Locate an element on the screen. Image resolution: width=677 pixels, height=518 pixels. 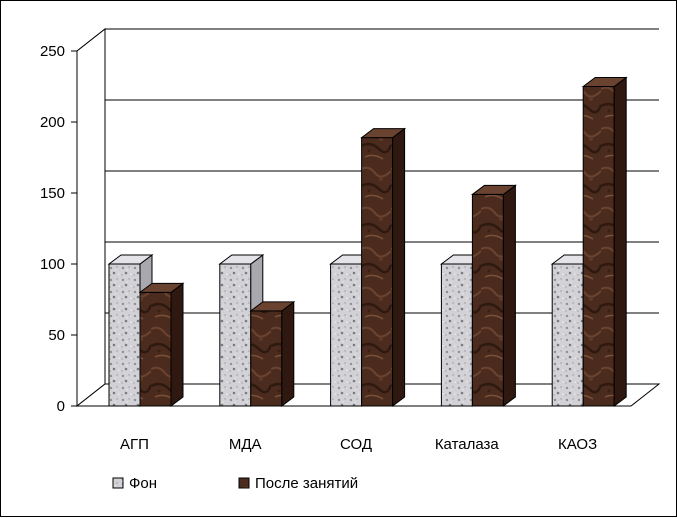
y-tick-label: 100 is located at coordinates (52, 264).